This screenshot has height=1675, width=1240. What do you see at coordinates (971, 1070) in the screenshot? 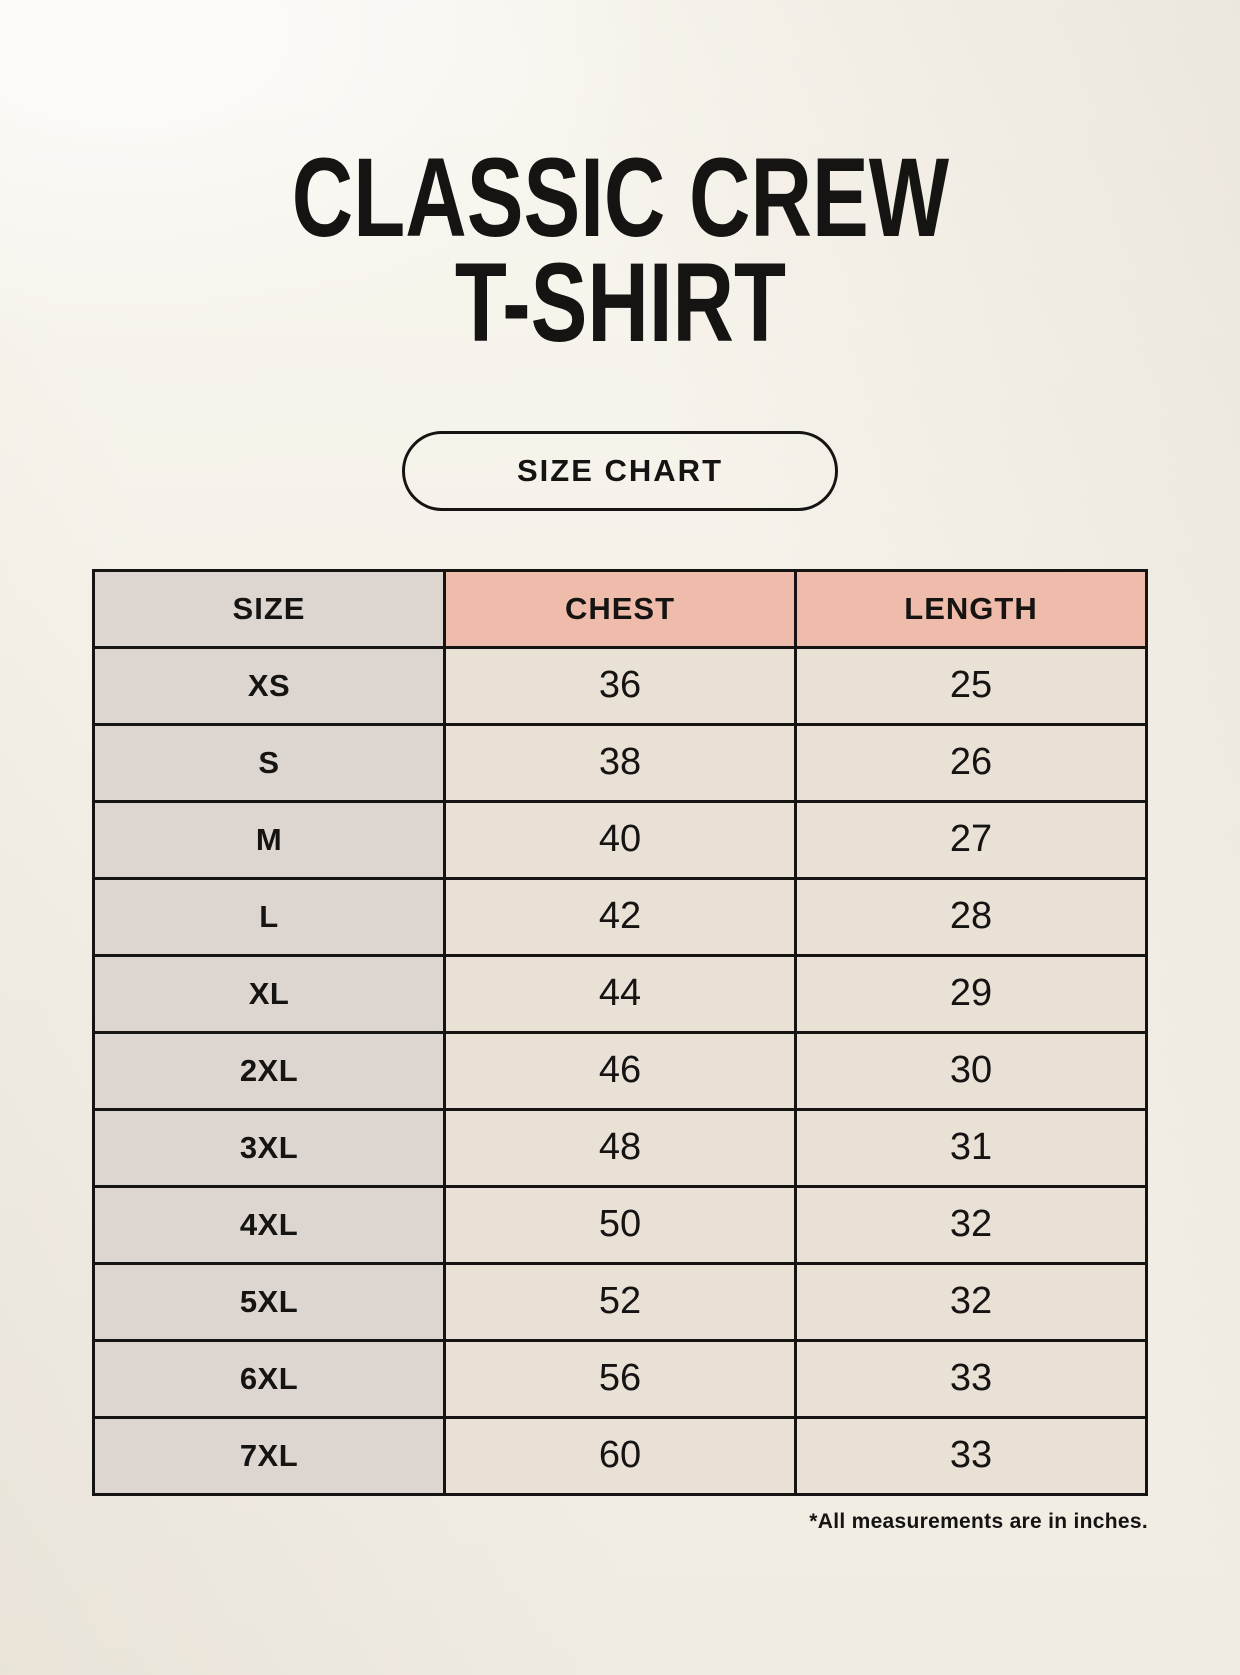
I see `length-cell: 30` at bounding box center [971, 1070].